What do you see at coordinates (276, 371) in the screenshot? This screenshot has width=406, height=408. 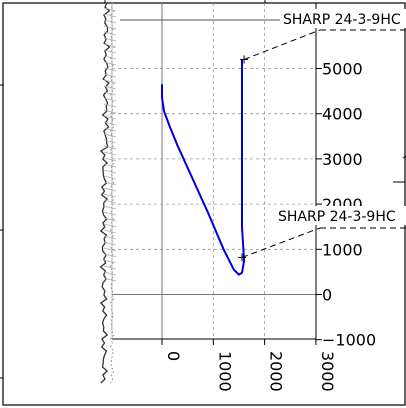 I see `x-tick-label: 2000` at bounding box center [276, 371].